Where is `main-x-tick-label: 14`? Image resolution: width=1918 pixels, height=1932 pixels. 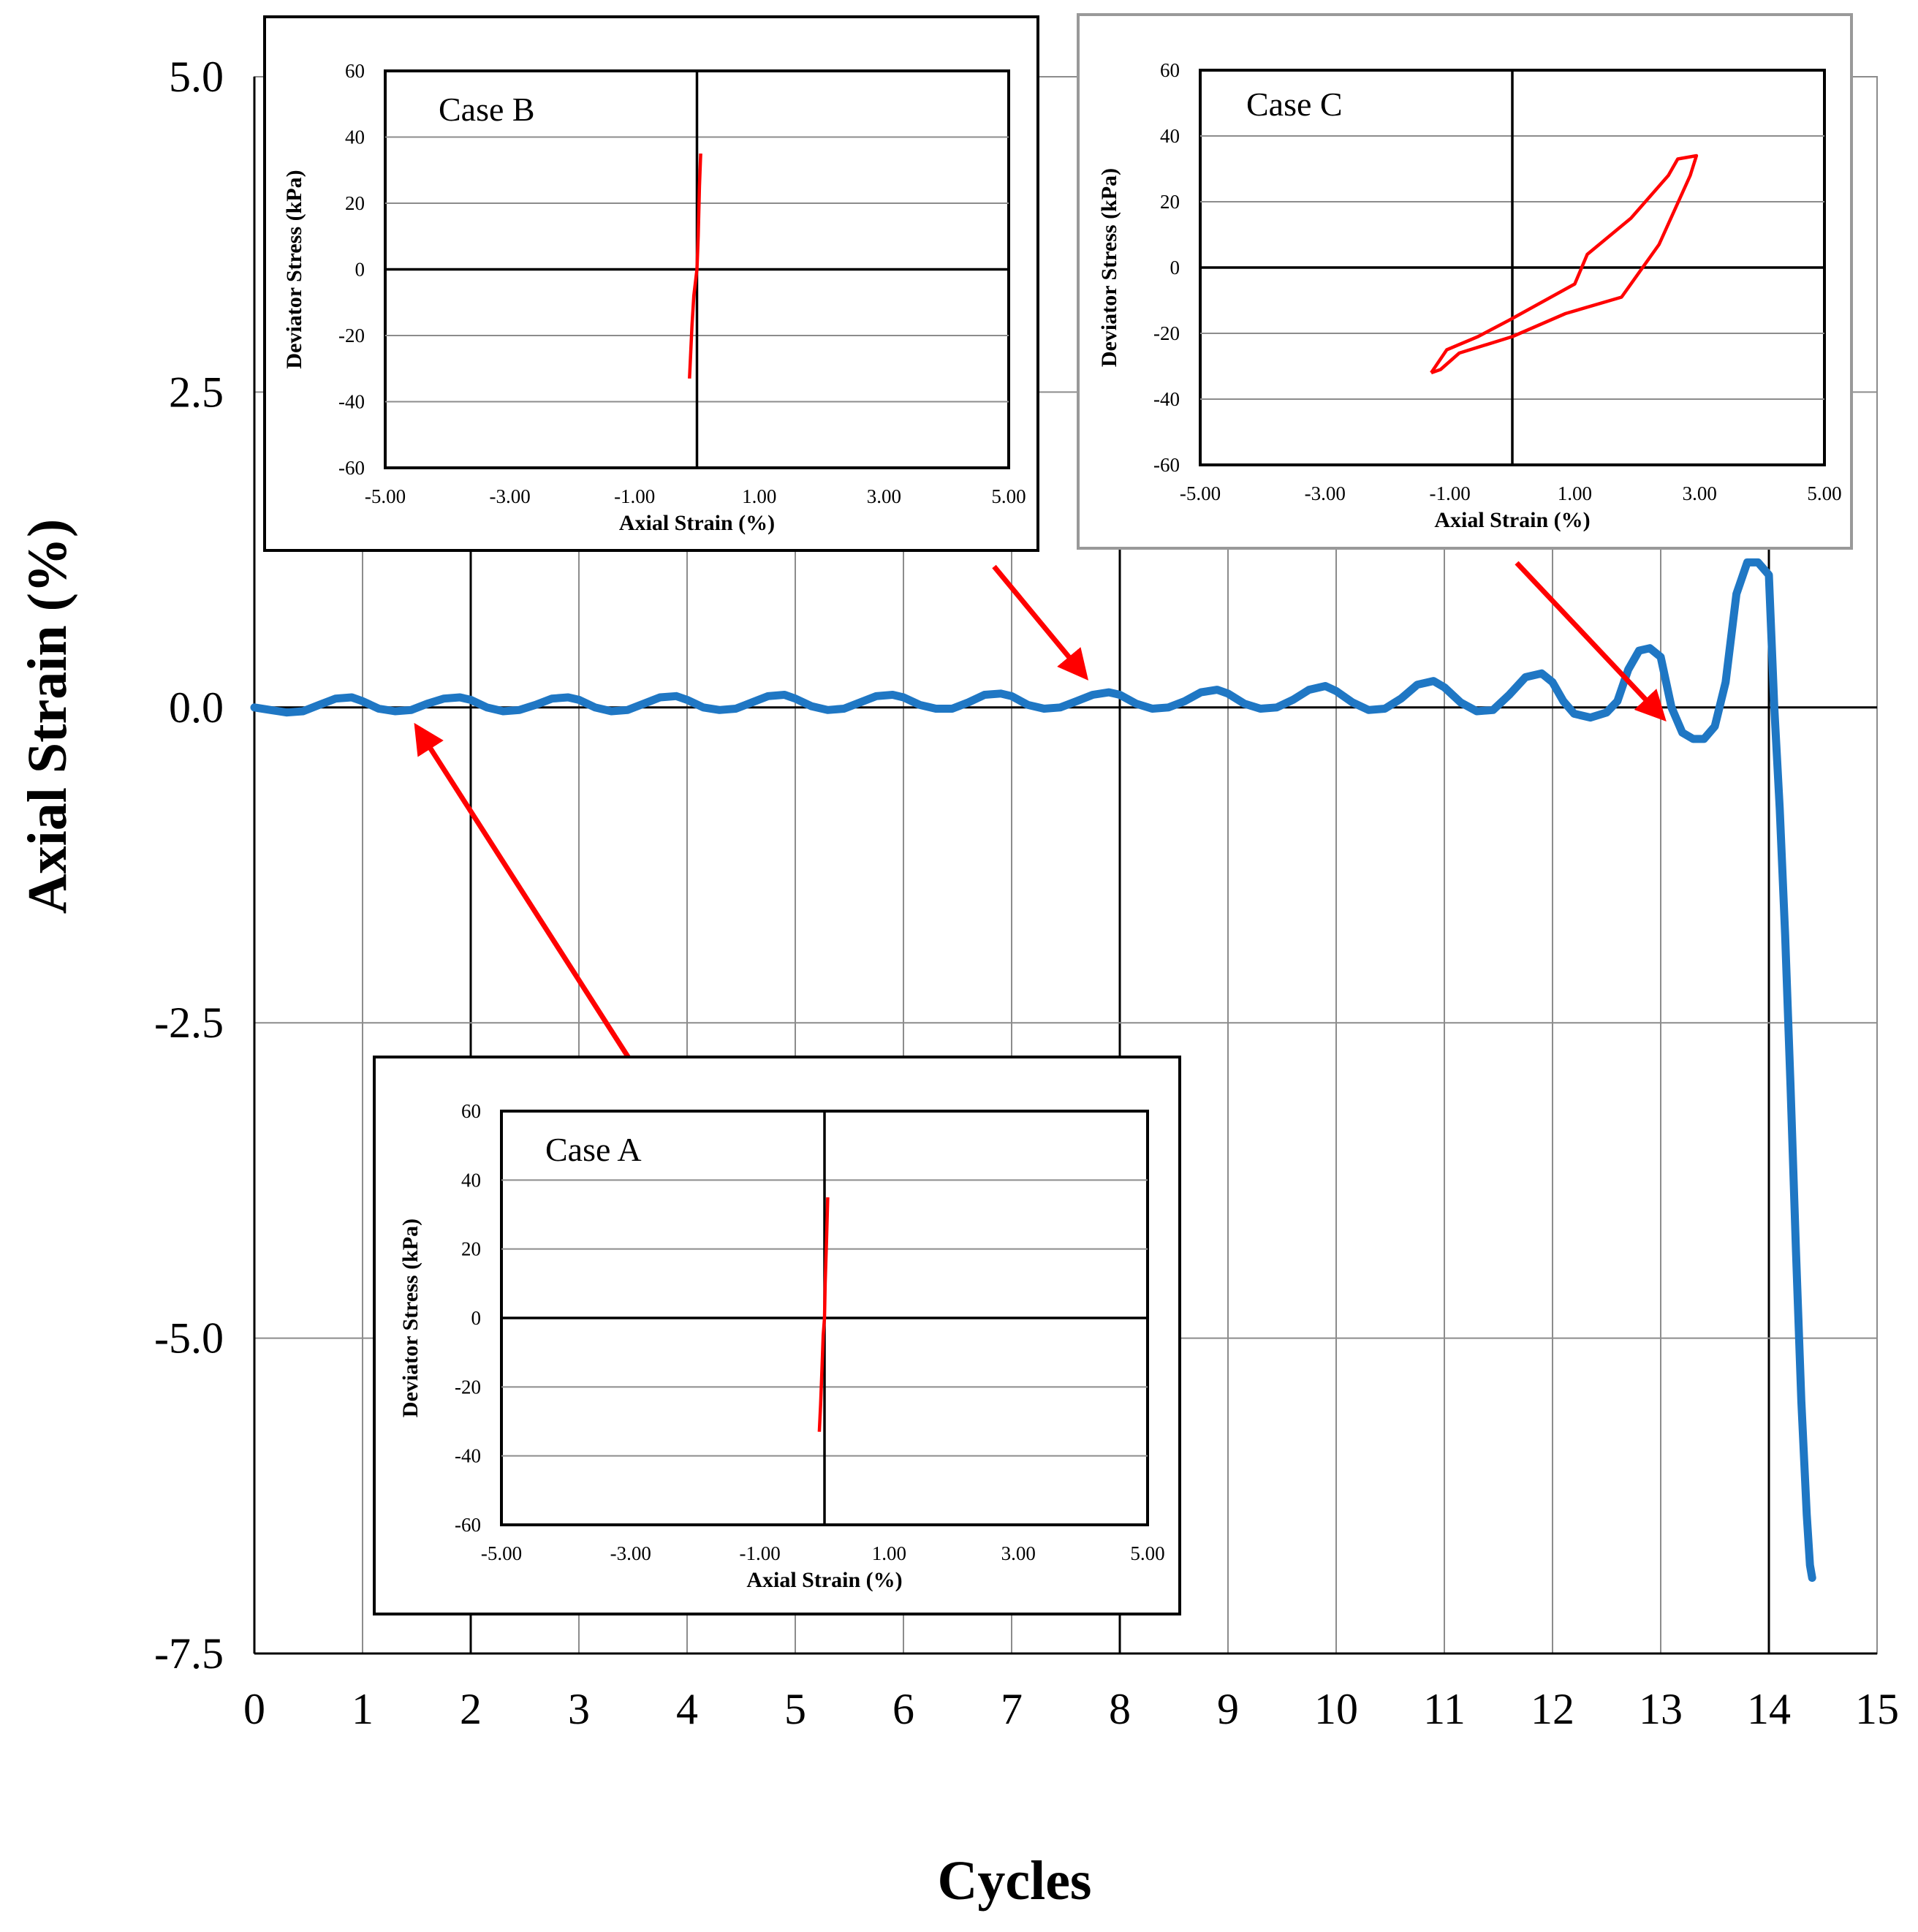 main-x-tick-label: 14 is located at coordinates (1769, 1709).